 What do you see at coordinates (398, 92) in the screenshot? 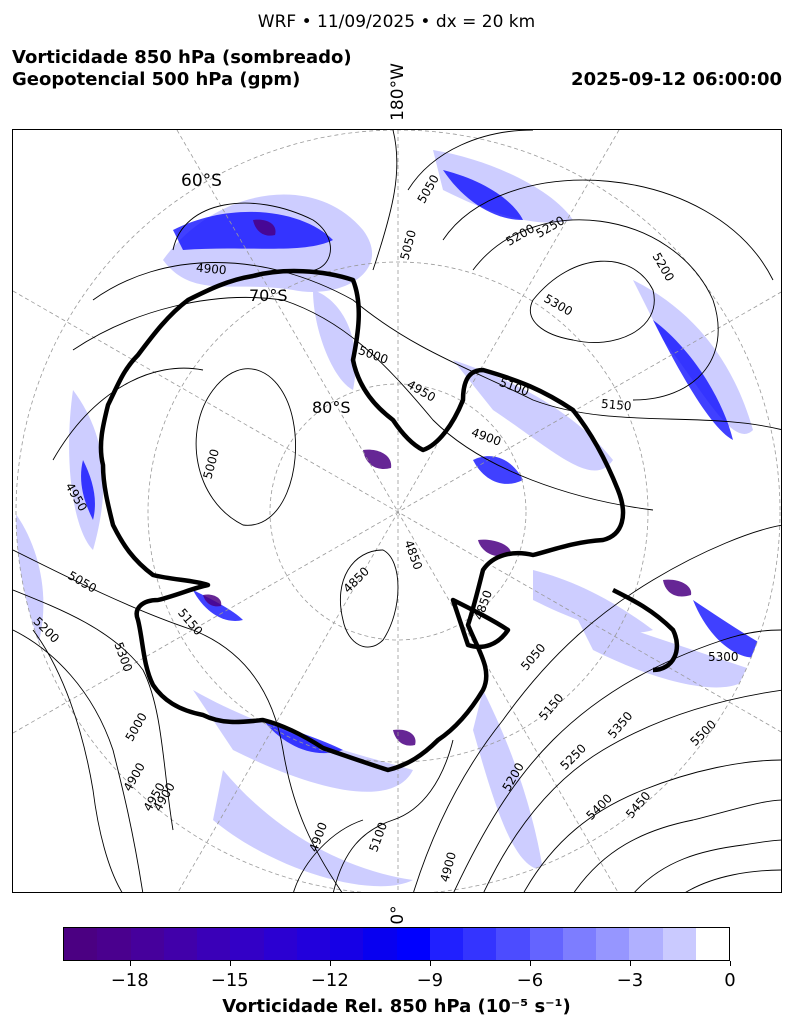
I see `longitude-label-top: 180°W` at bounding box center [398, 92].